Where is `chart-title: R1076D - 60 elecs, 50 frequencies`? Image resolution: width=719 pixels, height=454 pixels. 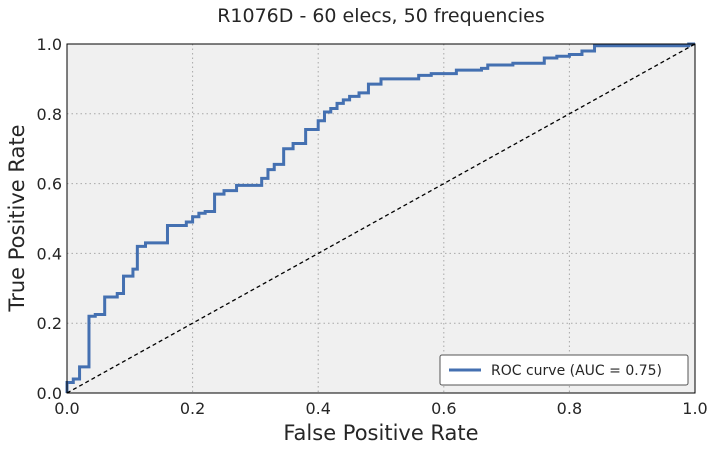 chart-title: R1076D - 60 elecs, 50 frequencies is located at coordinates (381, 16).